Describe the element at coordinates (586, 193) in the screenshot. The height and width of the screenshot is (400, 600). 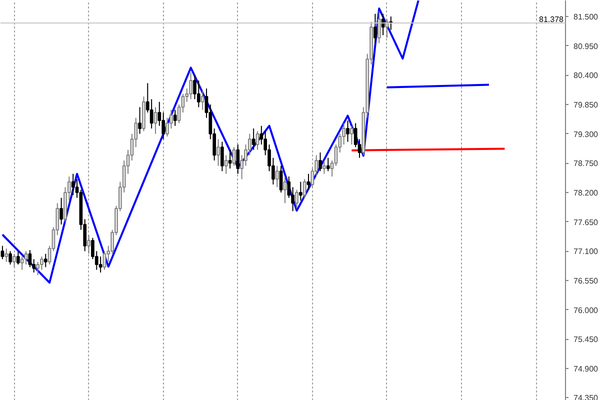
I see `y-tick-label: 78.200` at that location.